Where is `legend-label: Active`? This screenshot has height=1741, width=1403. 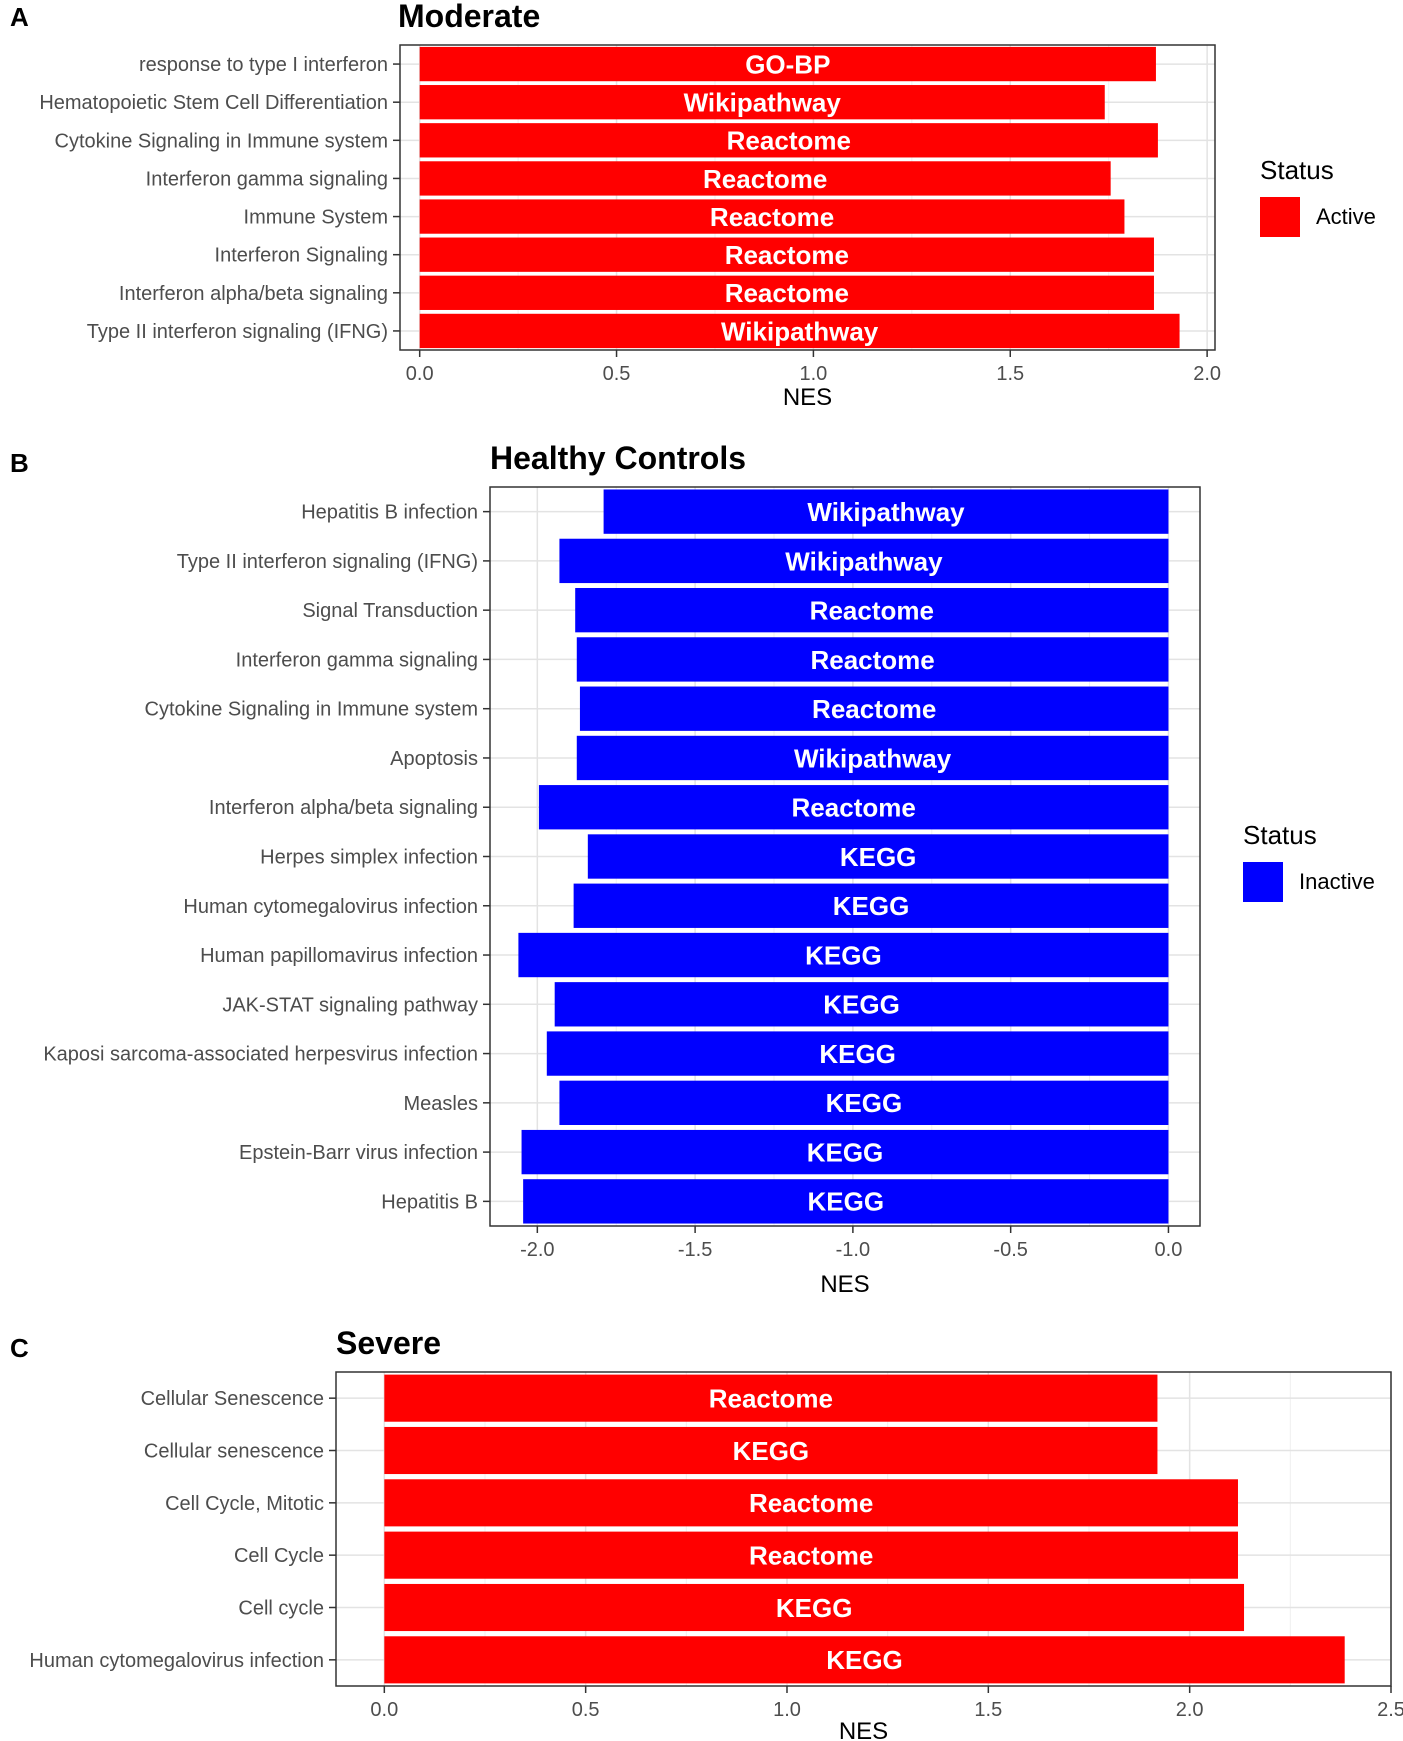
legend-label: Active is located at coordinates (1346, 216).